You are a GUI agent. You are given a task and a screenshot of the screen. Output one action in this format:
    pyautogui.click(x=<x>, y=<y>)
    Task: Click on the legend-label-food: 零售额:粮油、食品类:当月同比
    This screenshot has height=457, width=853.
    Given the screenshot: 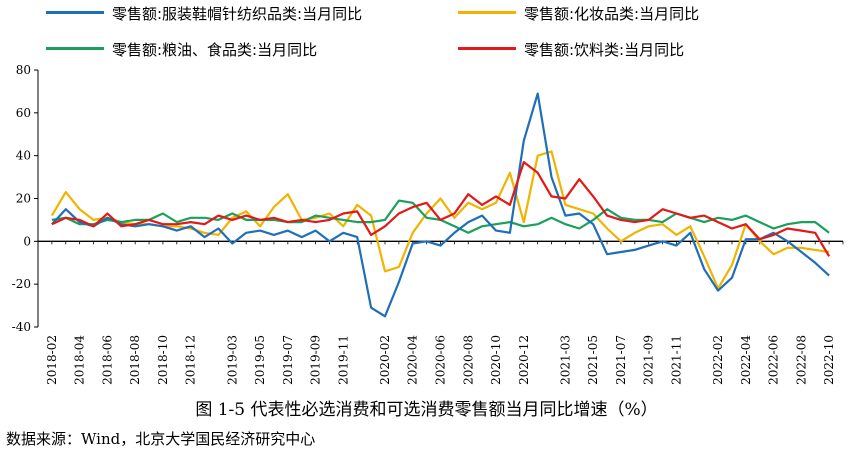 What is the action you would take?
    pyautogui.click(x=215, y=50)
    